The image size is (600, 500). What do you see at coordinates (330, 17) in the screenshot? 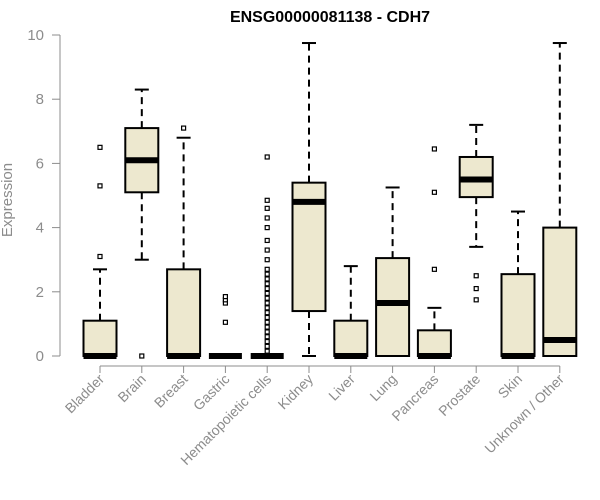
I see `chart-title: ENSG00000081138 - CDH7` at bounding box center [330, 17].